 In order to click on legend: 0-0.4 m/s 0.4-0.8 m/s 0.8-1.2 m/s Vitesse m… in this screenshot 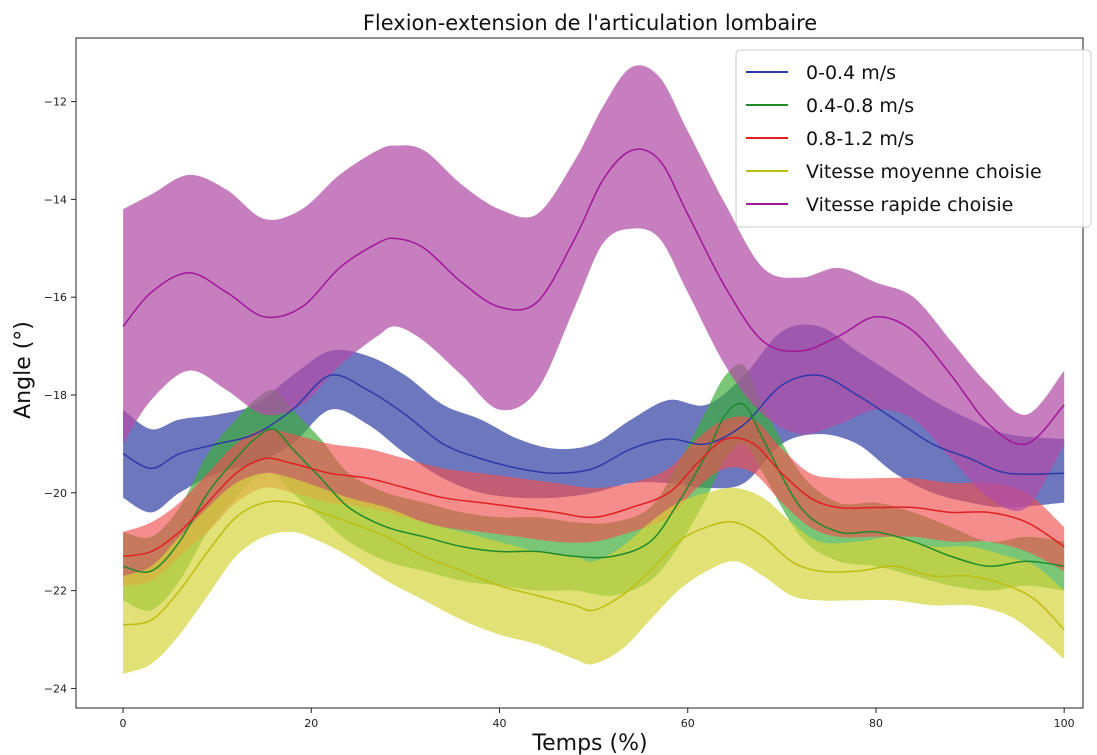, I will do `click(913, 138)`.